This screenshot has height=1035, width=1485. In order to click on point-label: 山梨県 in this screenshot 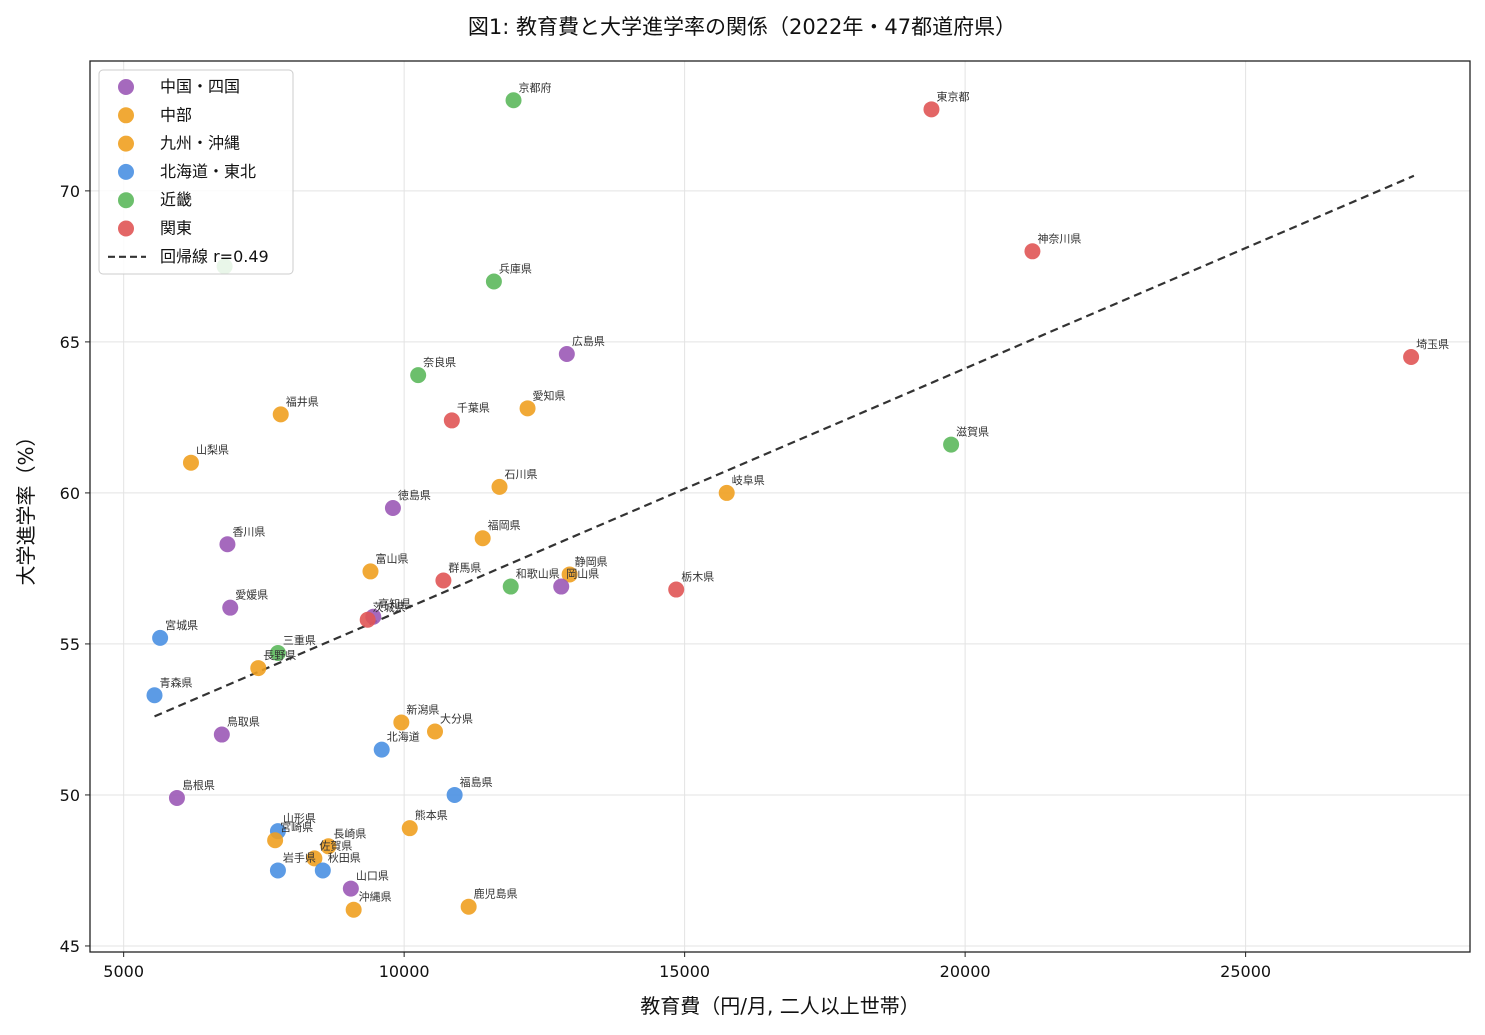, I will do `click(212, 450)`.